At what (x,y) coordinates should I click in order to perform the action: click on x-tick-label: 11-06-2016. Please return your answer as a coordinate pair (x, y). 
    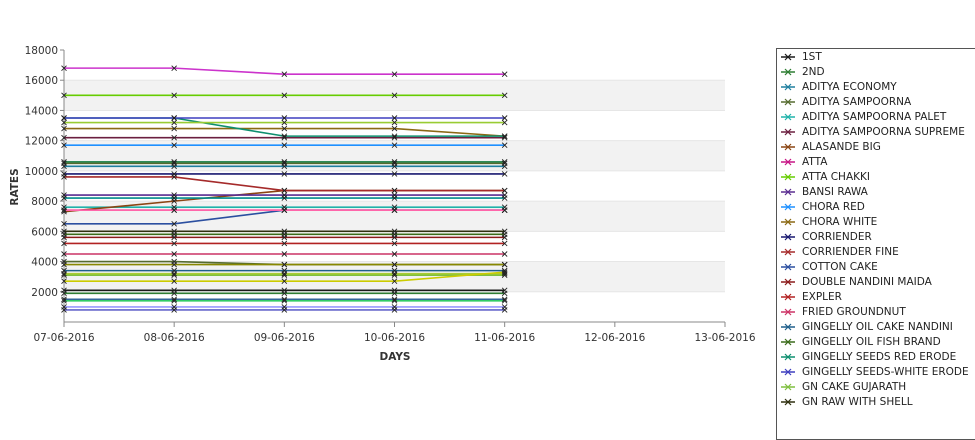
    Looking at the image, I should click on (504, 338).